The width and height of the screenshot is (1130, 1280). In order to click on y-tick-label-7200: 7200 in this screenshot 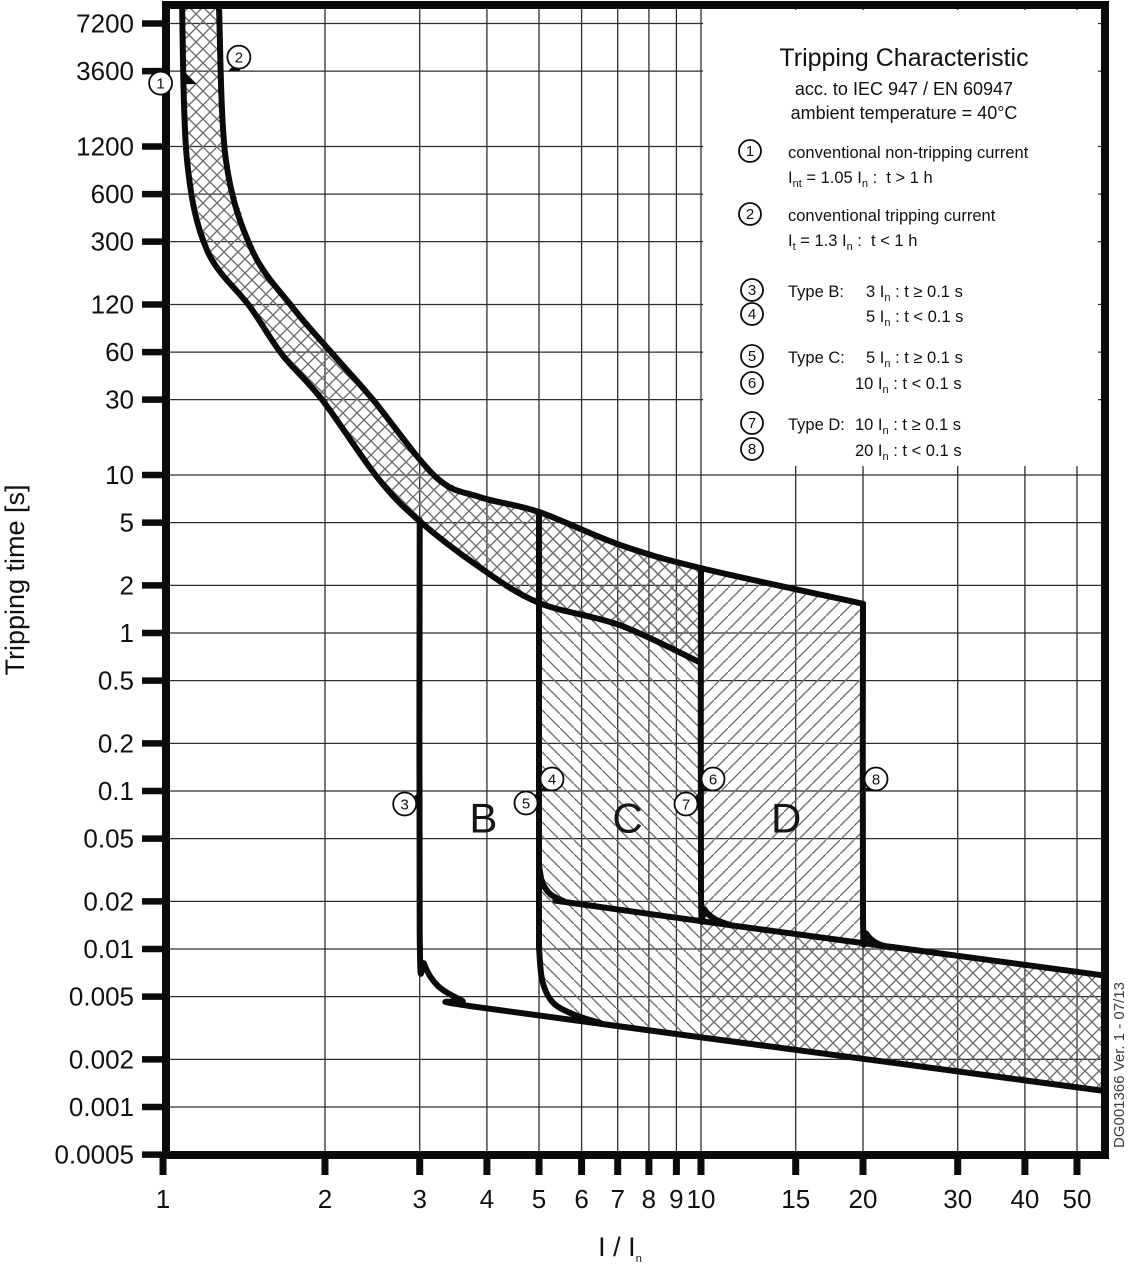, I will do `click(105, 24)`.